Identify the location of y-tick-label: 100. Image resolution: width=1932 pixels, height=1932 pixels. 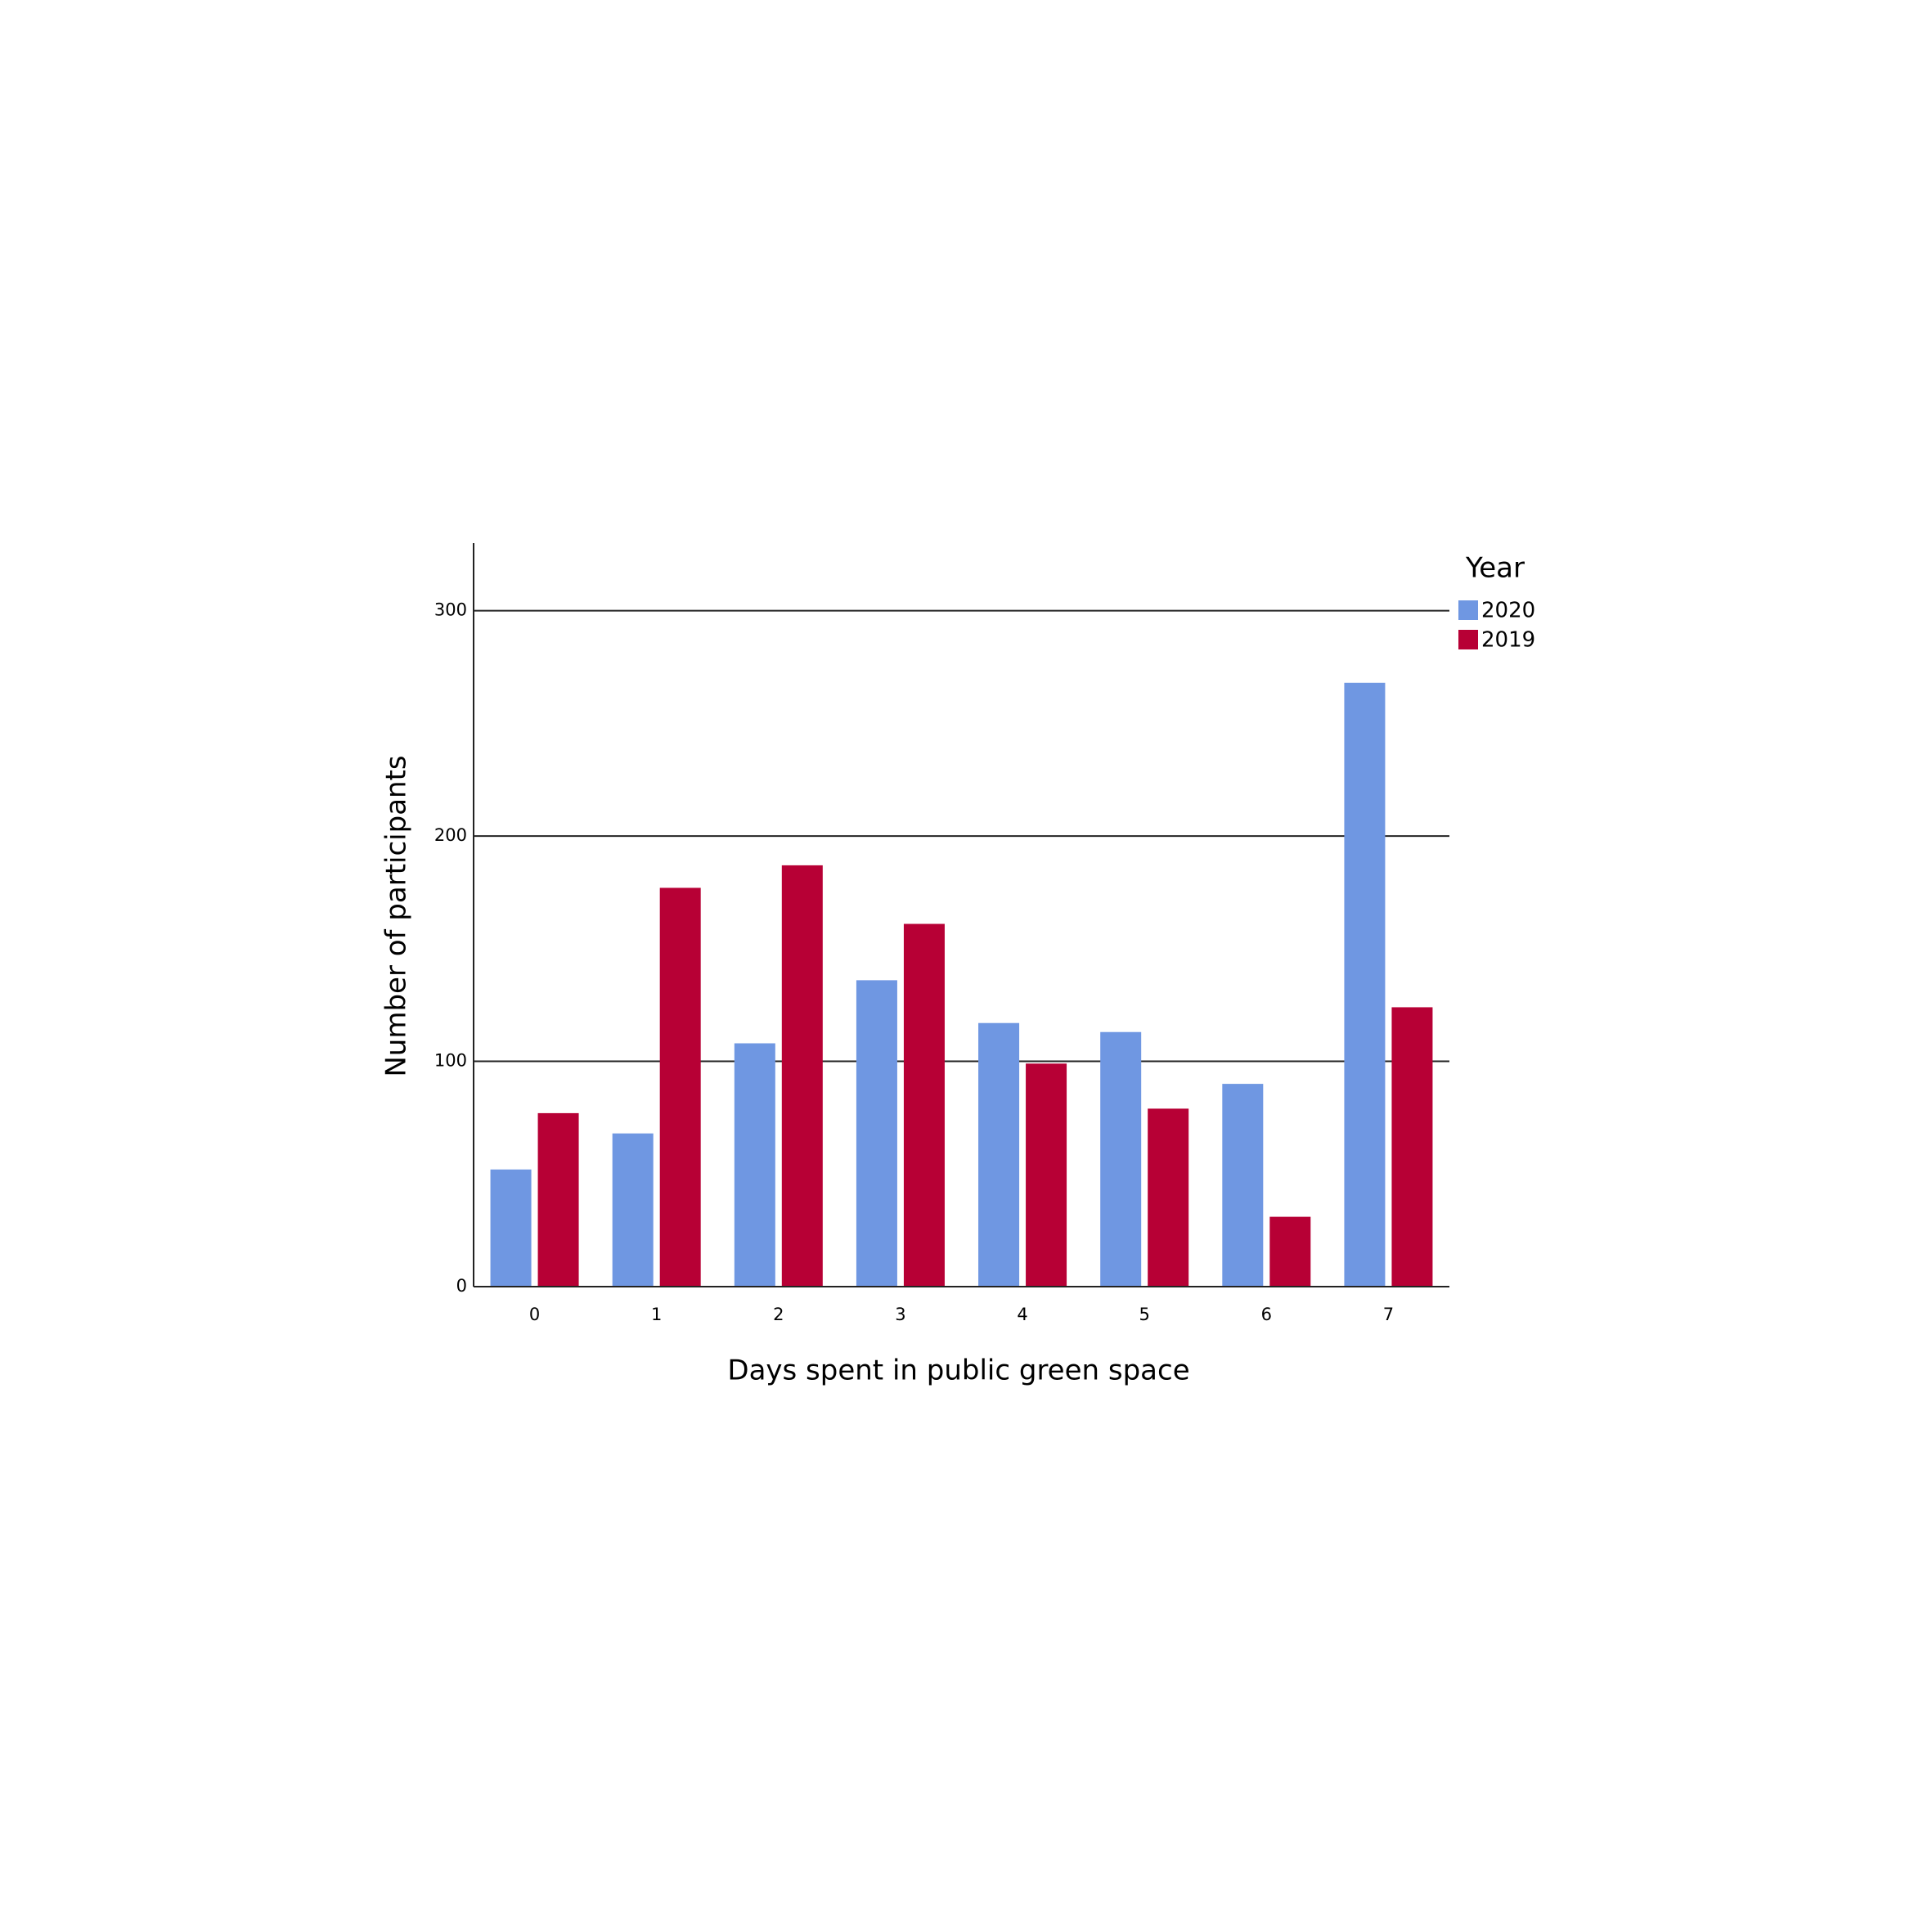
(451, 1061).